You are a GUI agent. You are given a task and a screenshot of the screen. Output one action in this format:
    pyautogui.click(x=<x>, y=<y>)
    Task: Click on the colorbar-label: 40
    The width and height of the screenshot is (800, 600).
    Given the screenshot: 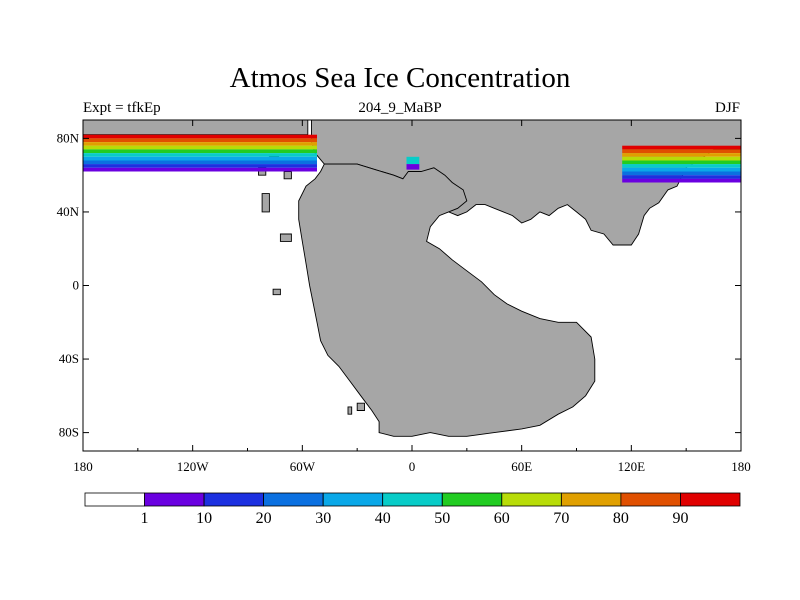 What is the action you would take?
    pyautogui.click(x=383, y=518)
    